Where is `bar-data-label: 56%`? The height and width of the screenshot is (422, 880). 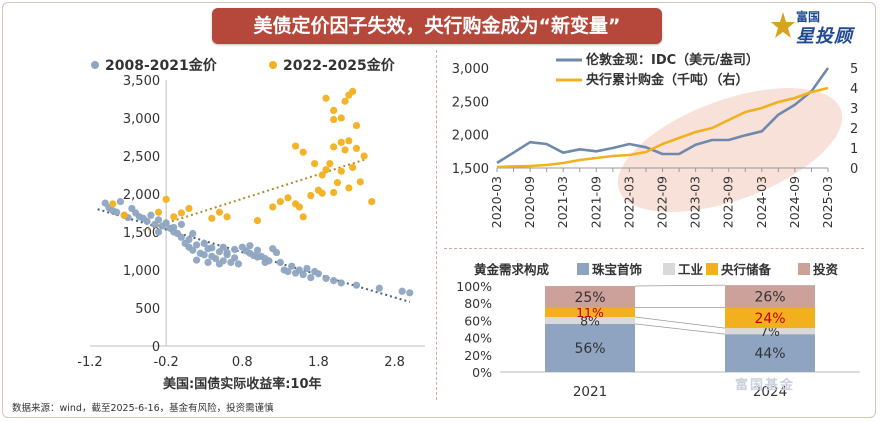
bar-data-label: 56% is located at coordinates (589, 349).